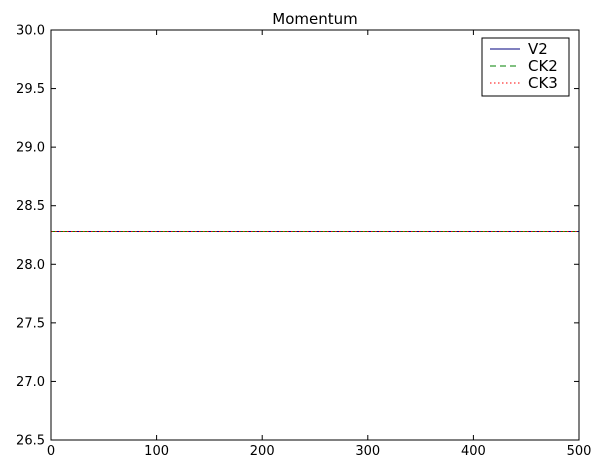  I want to click on x-tick-label: 100, so click(156, 451).